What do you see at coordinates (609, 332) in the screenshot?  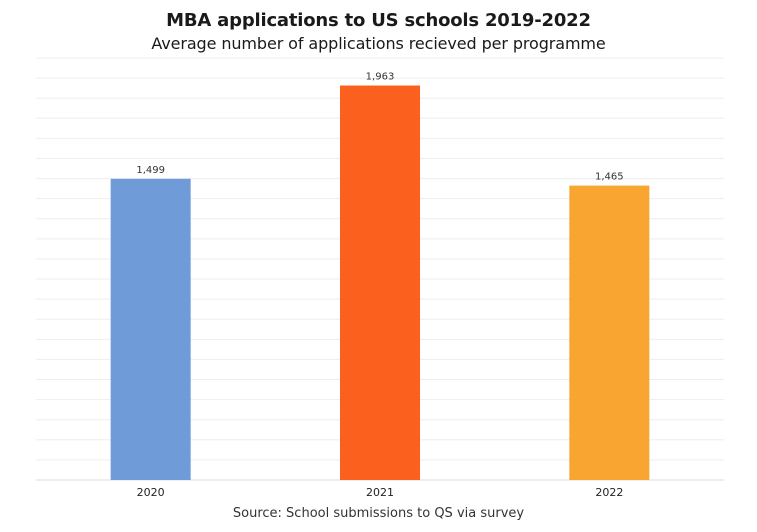 I see `bar-2022` at bounding box center [609, 332].